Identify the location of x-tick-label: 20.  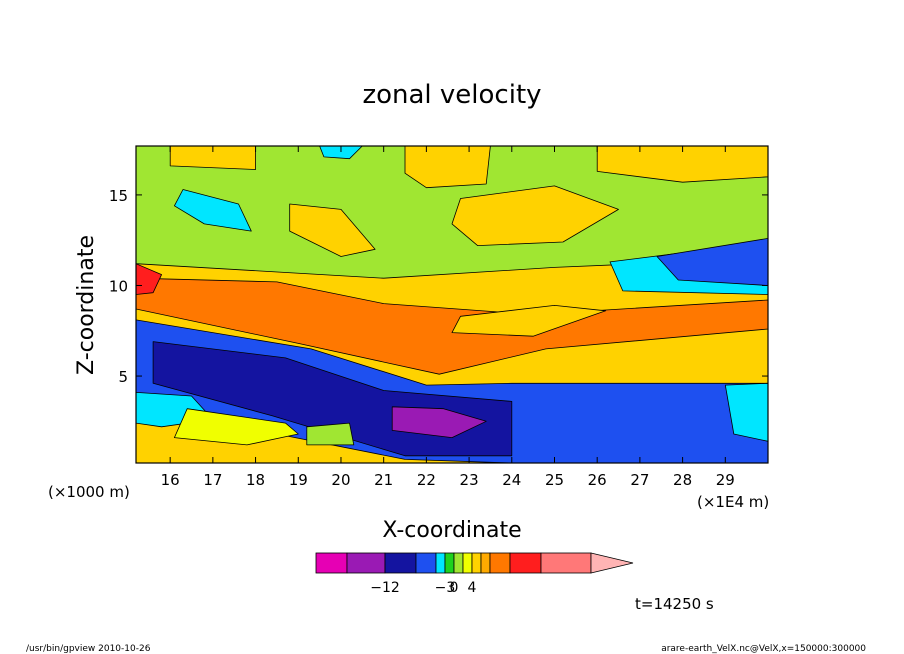
(340, 480).